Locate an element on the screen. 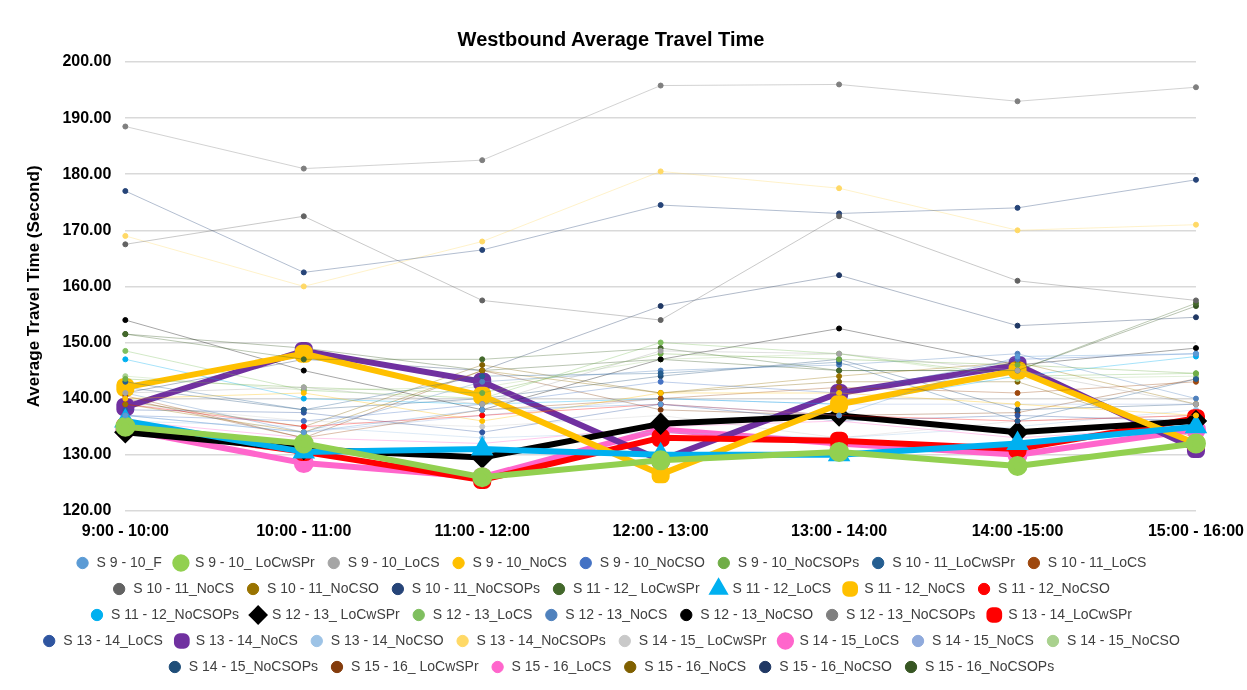 Image resolution: width=1247 pixels, height=690 pixels. legend-label: S 15 - 16_NoCSO is located at coordinates (836, 665).